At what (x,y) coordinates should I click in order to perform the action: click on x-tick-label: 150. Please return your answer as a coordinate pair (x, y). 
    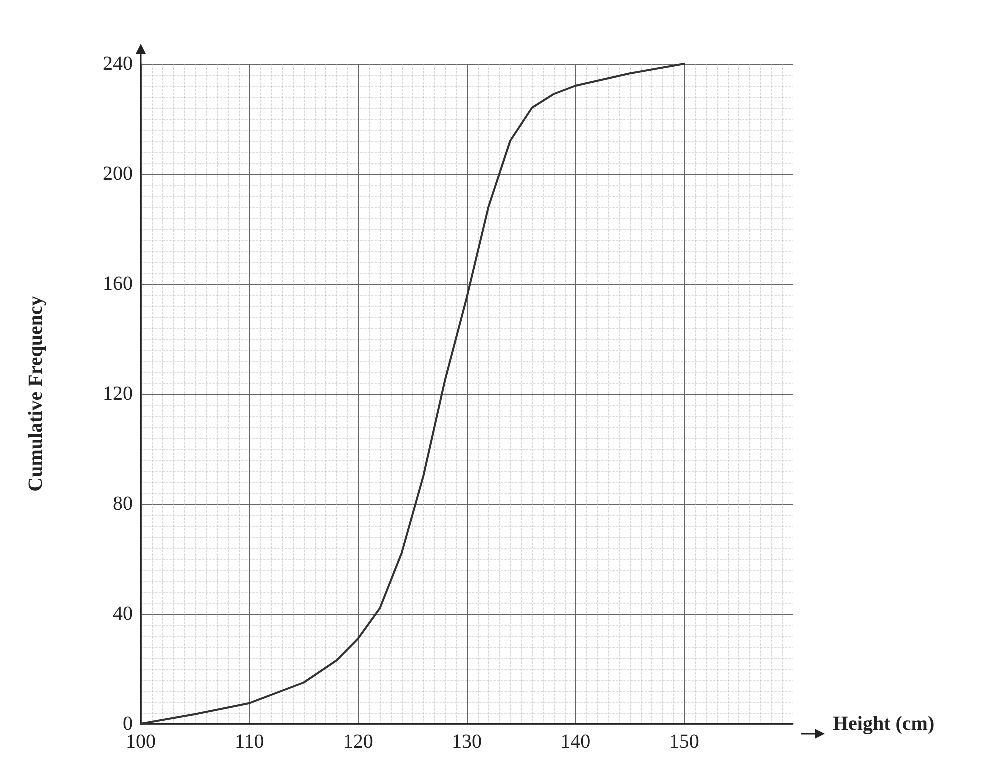
    Looking at the image, I should click on (684, 742).